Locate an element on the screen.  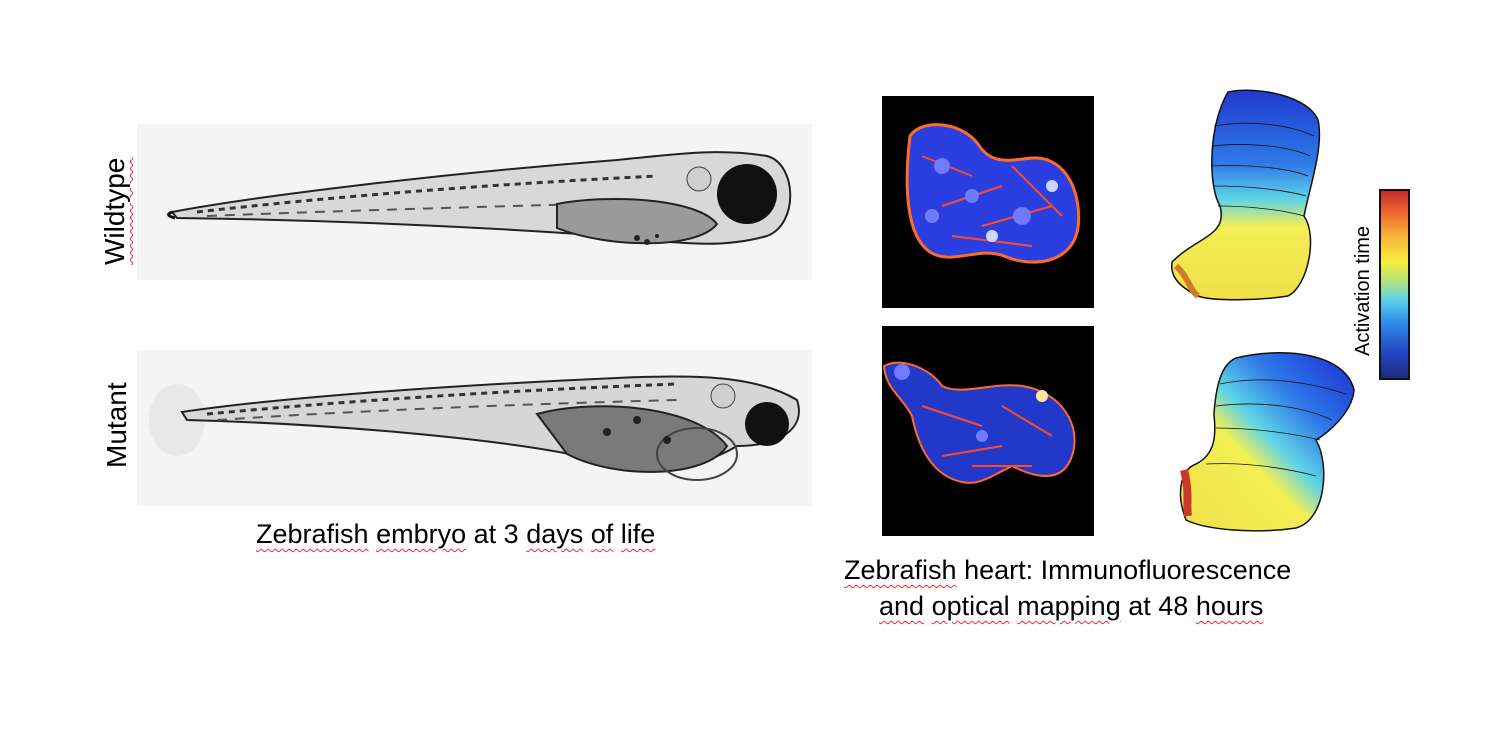
wildtype-heart-immunofluorescence-image is located at coordinates (988, 202).